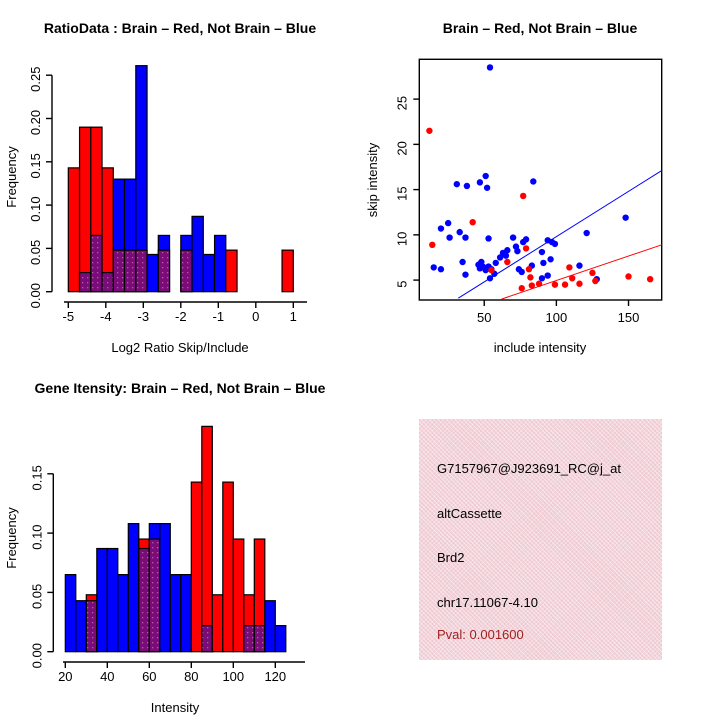 The height and width of the screenshot is (720, 720). Describe the element at coordinates (293, 316) in the screenshot. I see `tick-label: 1` at that location.